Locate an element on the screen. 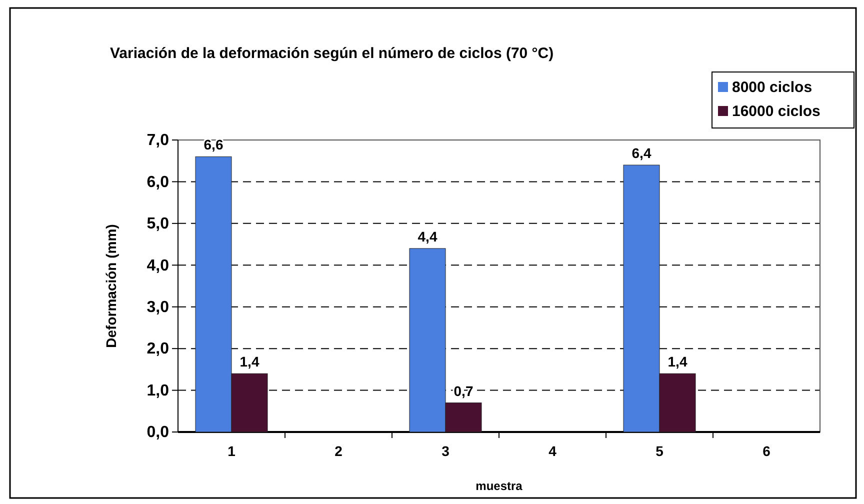 This screenshot has width=864, height=504. y-tick-label: 0,0 is located at coordinates (158, 433).